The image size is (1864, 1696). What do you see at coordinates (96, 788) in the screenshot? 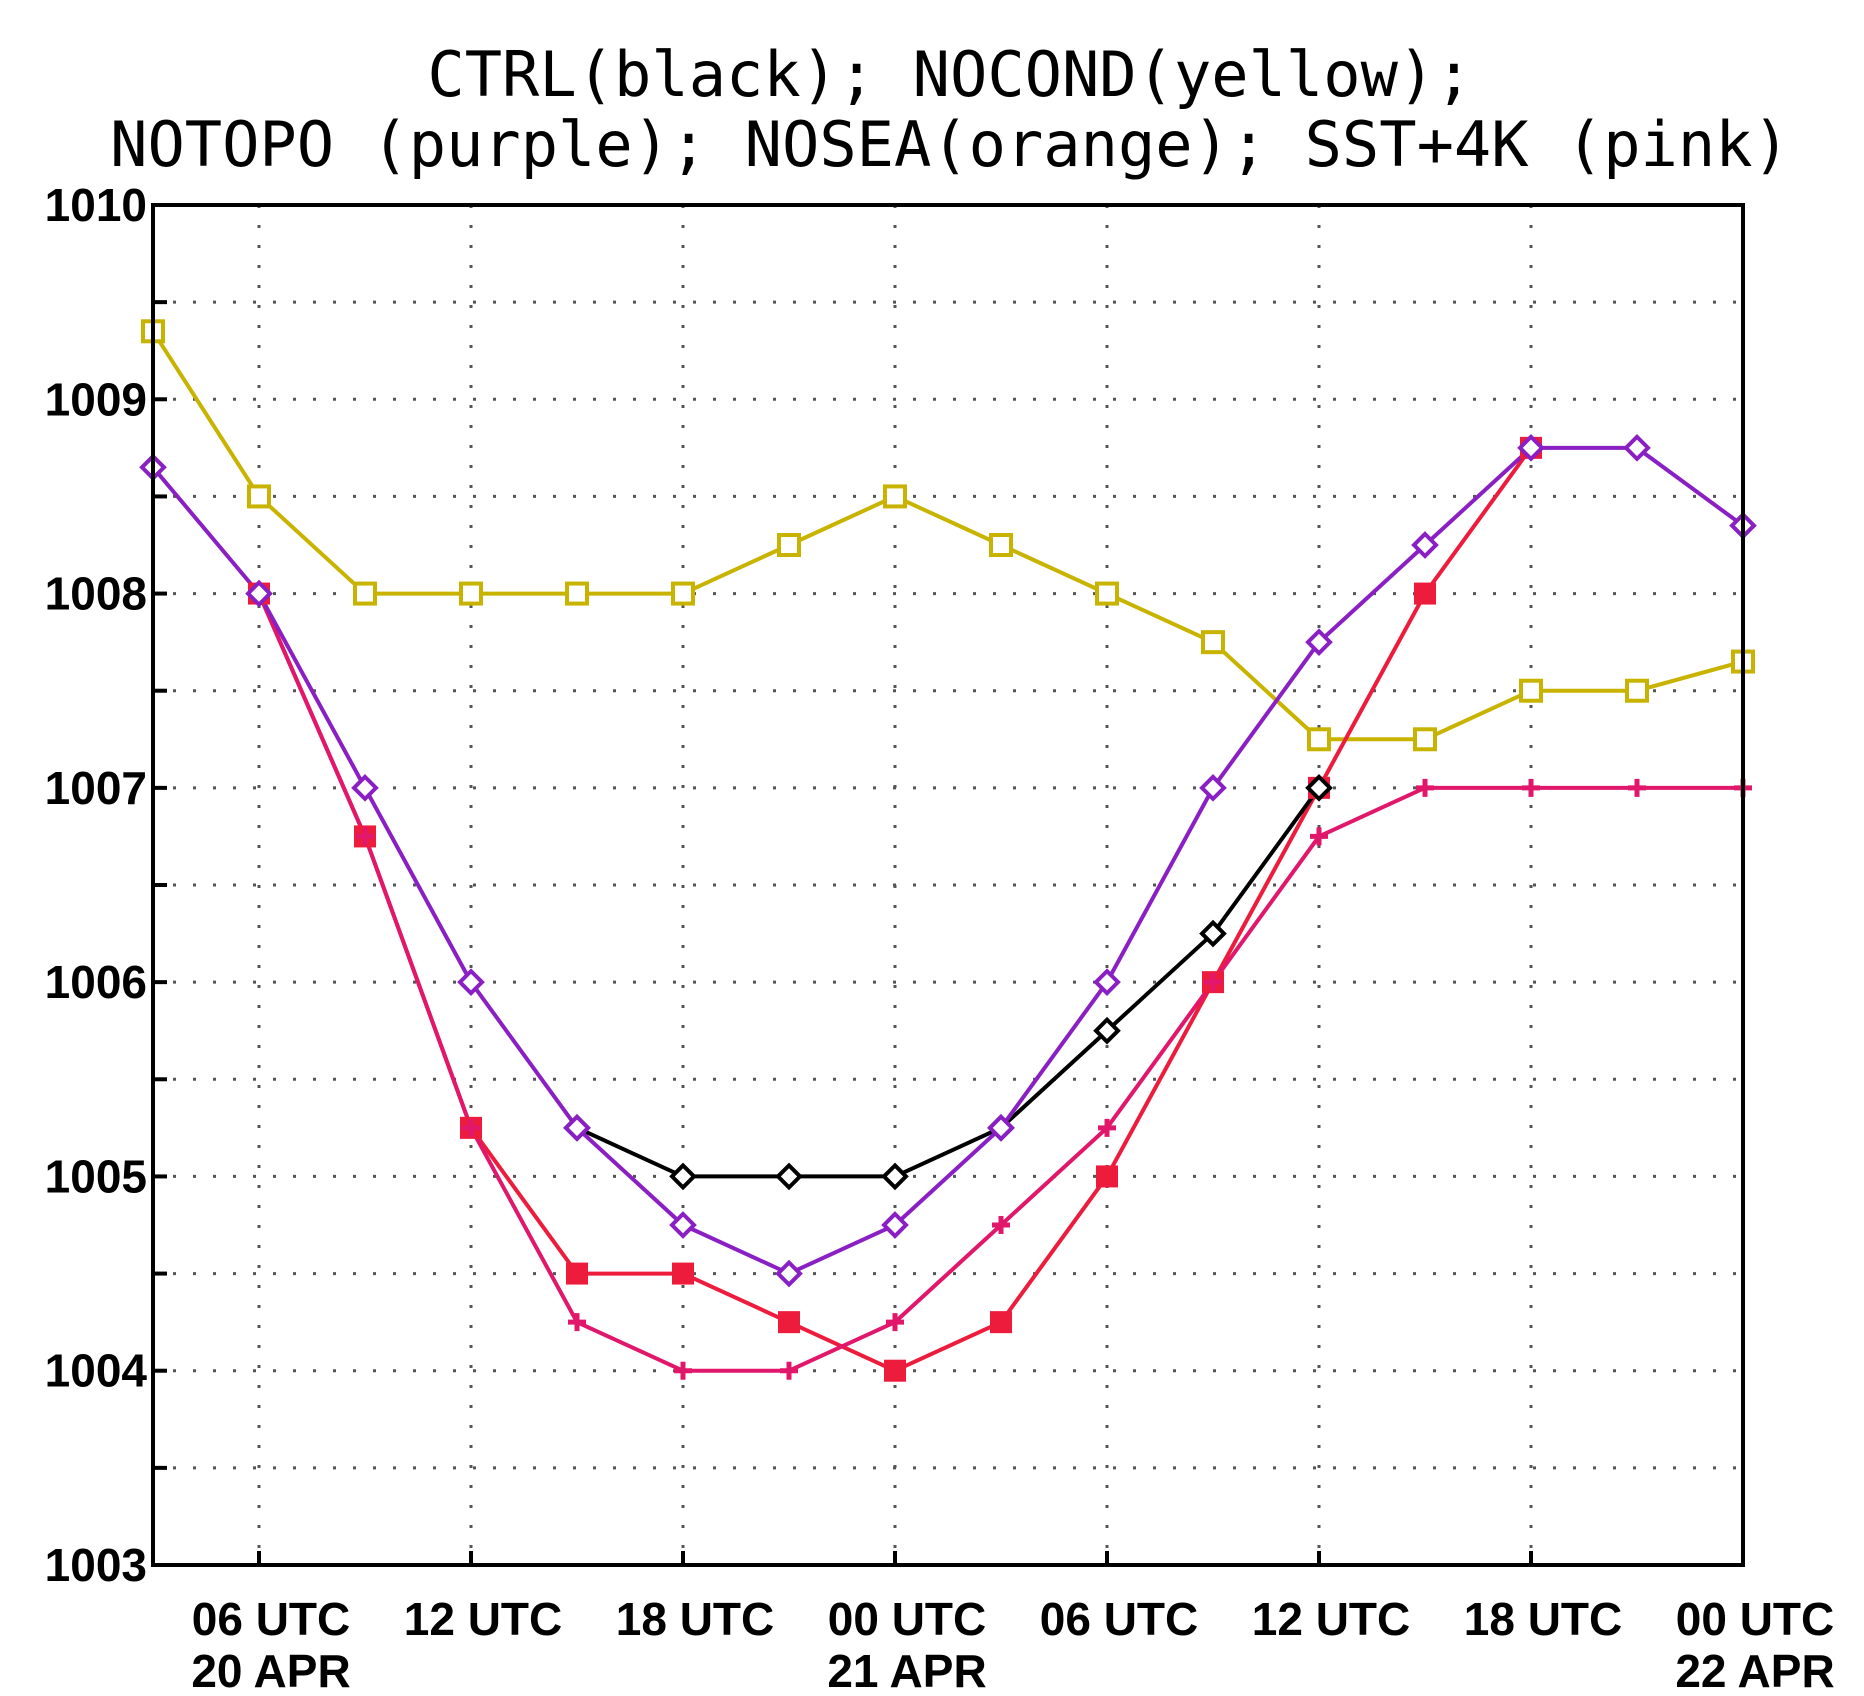
I see `y-tick-label: 1007` at bounding box center [96, 788].